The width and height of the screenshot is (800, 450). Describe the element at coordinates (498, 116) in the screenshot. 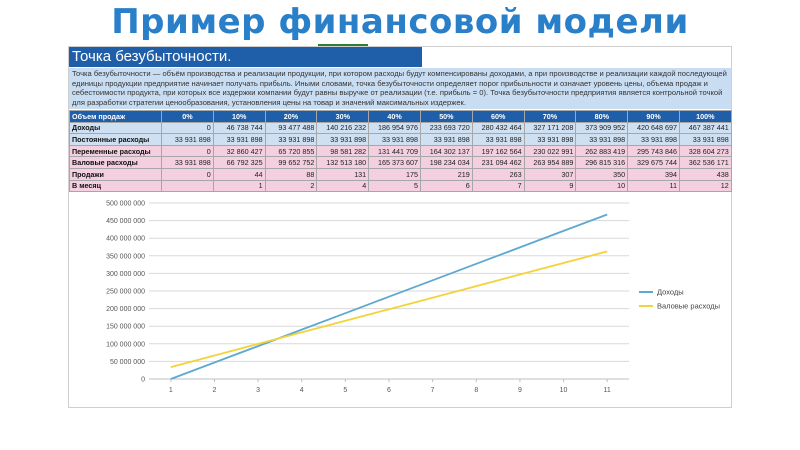

I see `column-header: 60%` at that location.